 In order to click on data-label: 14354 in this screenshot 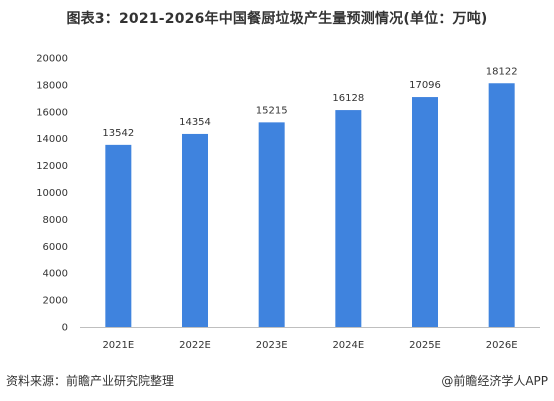, I will do `click(195, 122)`.